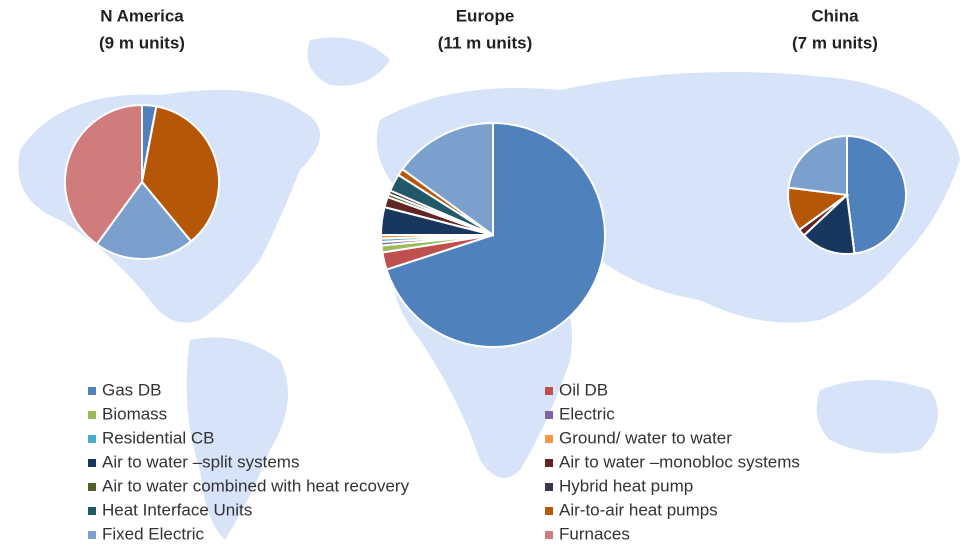 Image resolution: width=964 pixels, height=551 pixels. I want to click on legend-label: Furnaces, so click(594, 533).